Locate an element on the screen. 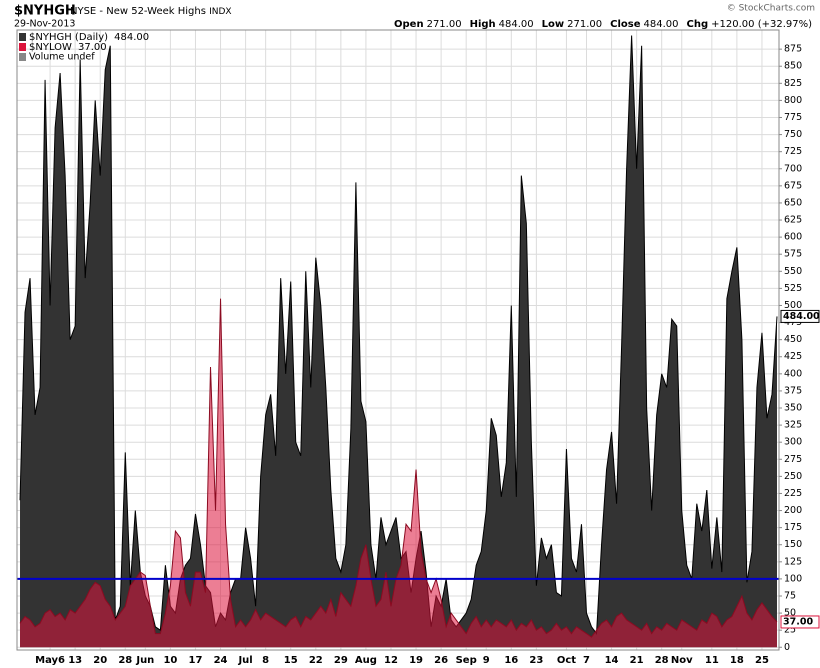 The image size is (820, 668). quote-label: High is located at coordinates (483, 24).